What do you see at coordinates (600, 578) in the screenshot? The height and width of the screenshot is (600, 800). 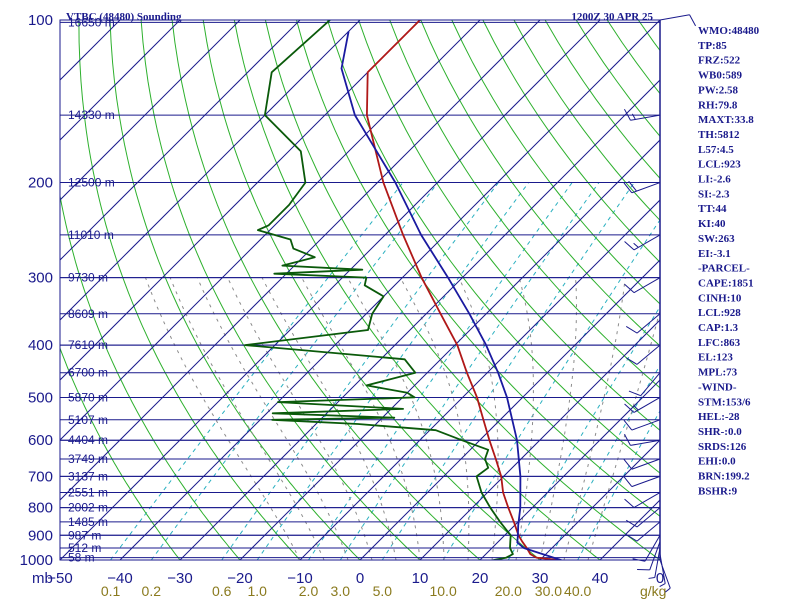 I see `temperature-tick-label: 40` at bounding box center [600, 578].